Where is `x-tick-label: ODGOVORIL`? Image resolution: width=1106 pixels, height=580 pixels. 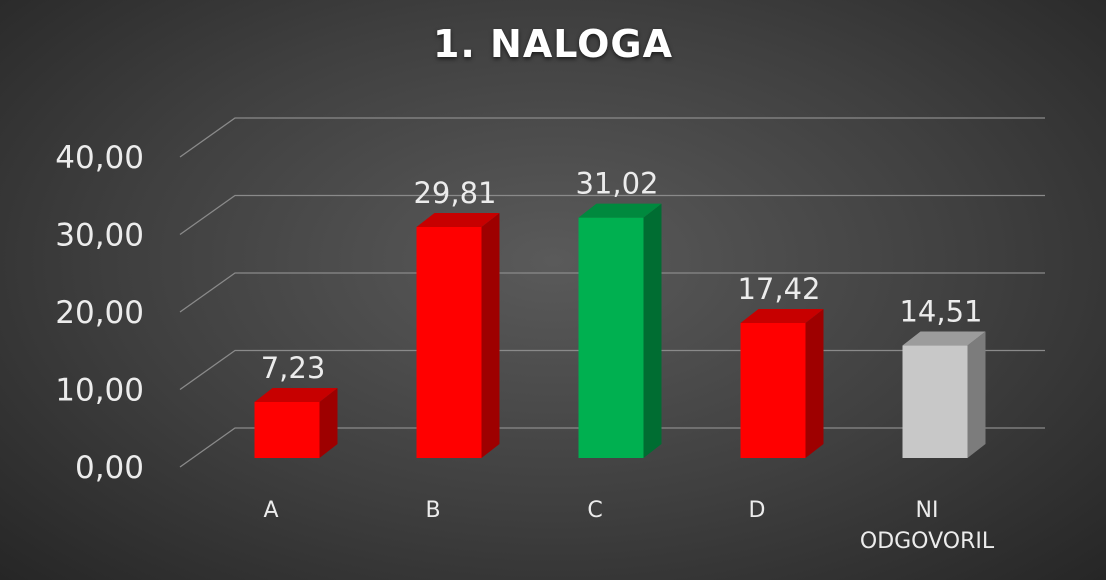
x-tick-label: ODGOVORIL is located at coordinates (927, 541).